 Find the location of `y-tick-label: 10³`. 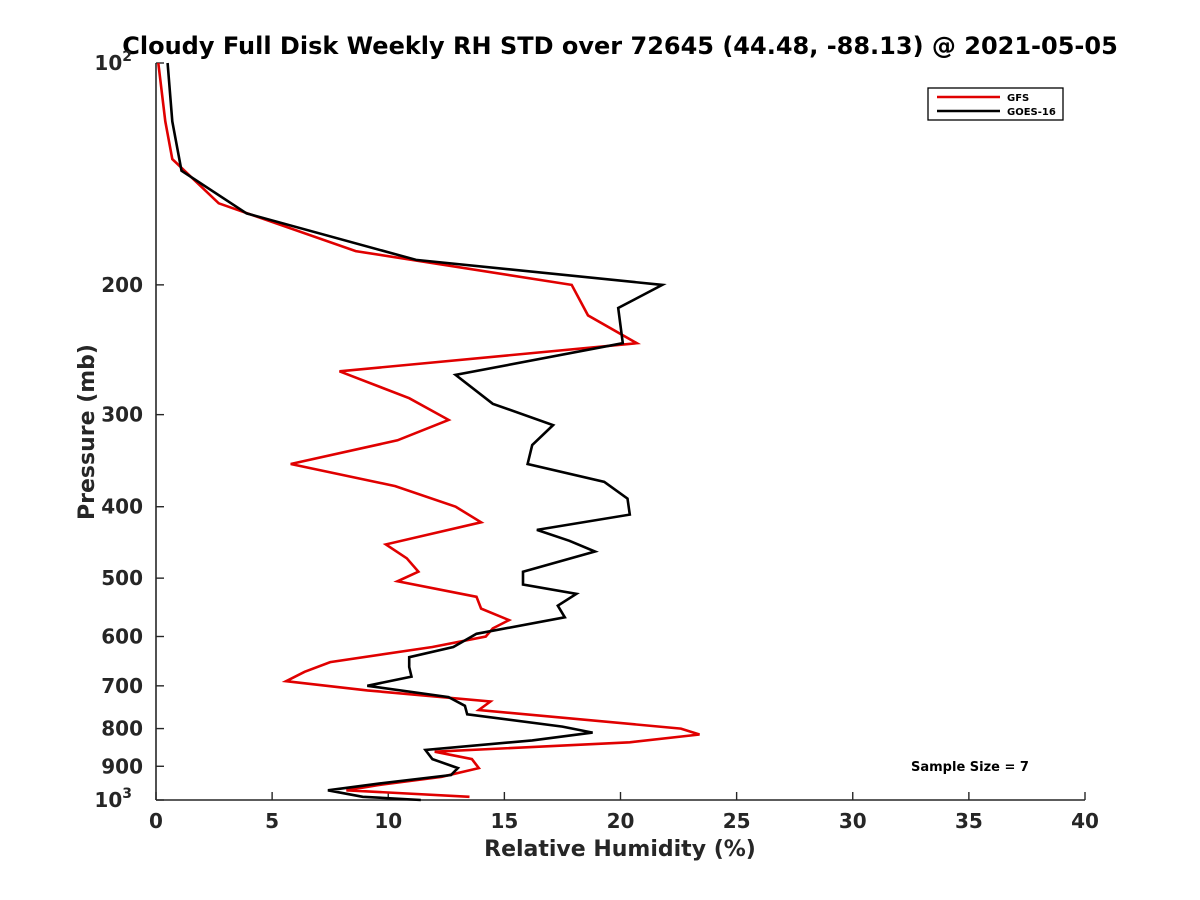

y-tick-label: 10³ is located at coordinates (113, 799).